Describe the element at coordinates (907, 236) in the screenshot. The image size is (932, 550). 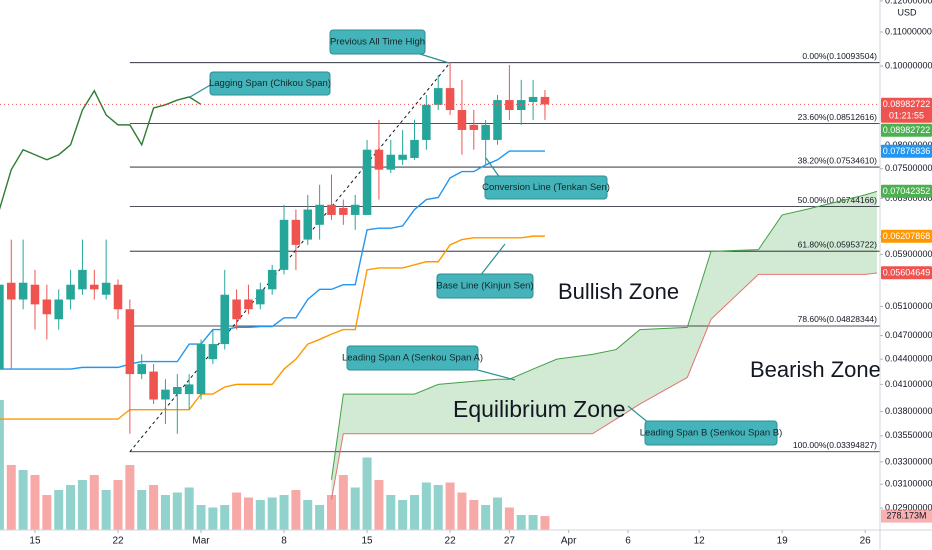
I see `price-tag-label: 0.06207868` at that location.